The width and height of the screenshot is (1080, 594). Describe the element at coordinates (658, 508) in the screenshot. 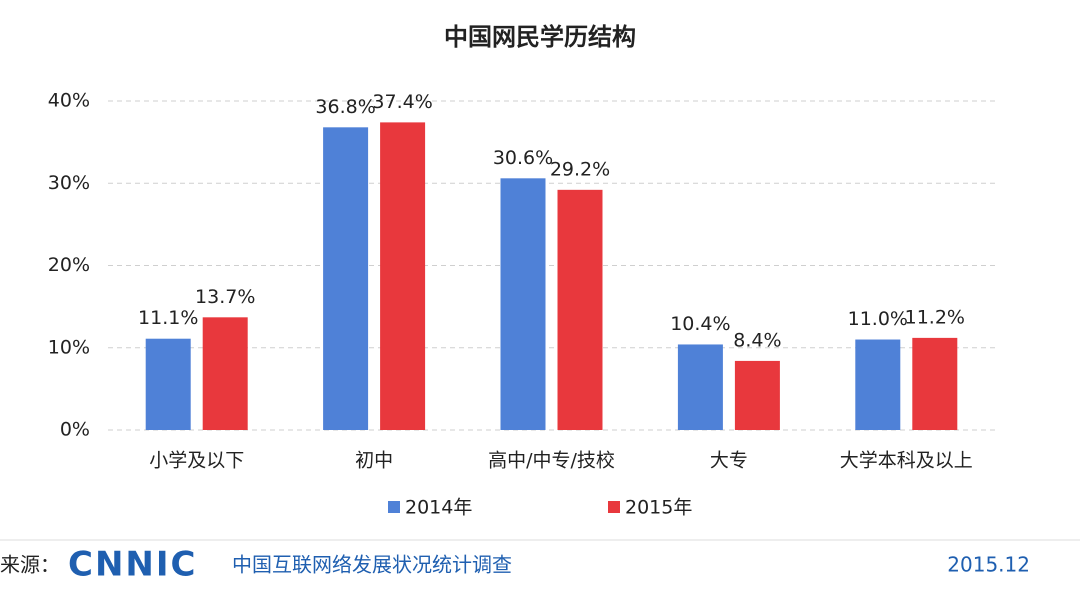

I see `legend-label: 2015年` at that location.